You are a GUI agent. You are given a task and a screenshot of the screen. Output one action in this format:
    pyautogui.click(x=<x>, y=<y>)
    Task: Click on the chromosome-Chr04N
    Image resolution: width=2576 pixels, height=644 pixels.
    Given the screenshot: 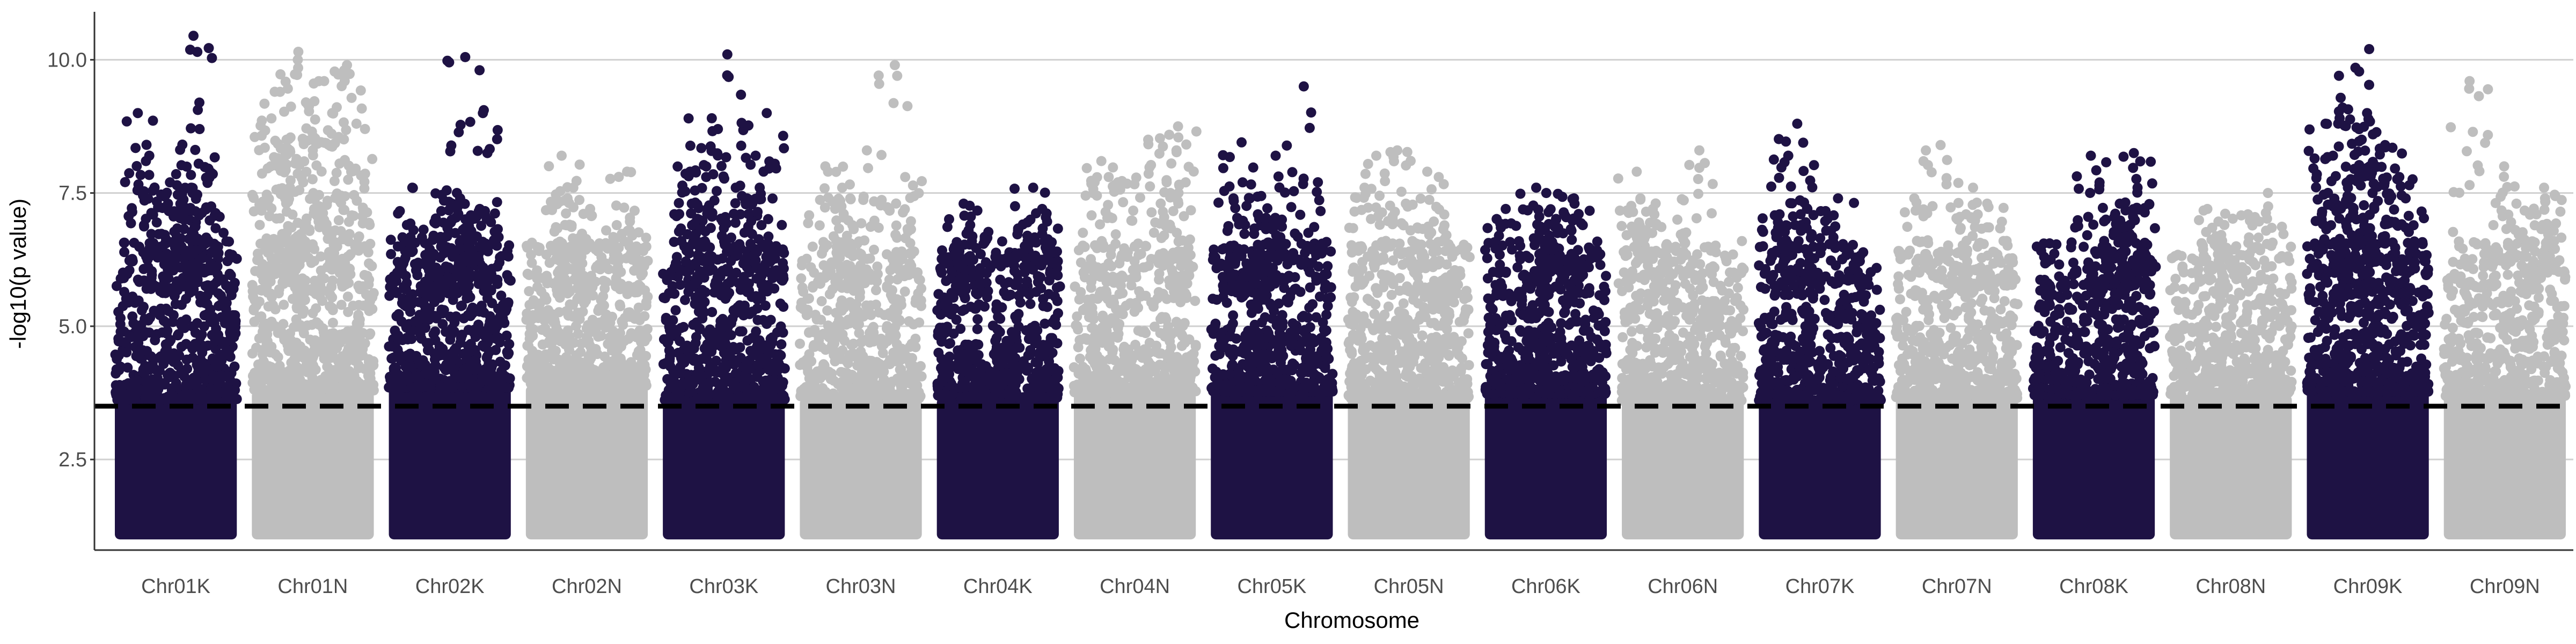 What is the action you would take?
    pyautogui.click(x=1135, y=330)
    